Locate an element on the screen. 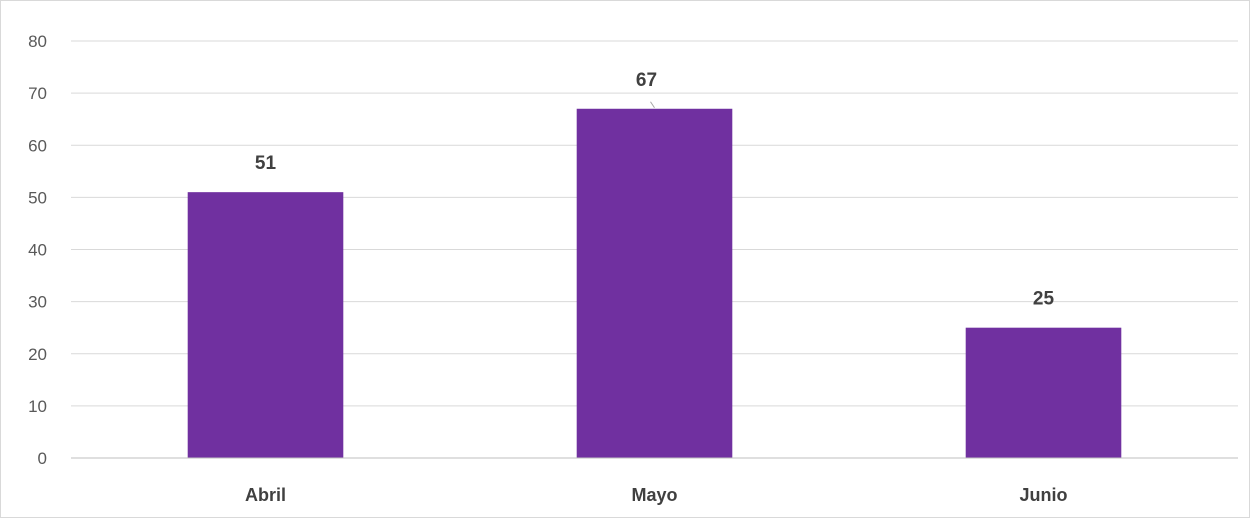 Image resolution: width=1250 pixels, height=519 pixels. data-label-leader-mayo is located at coordinates (652, 105).